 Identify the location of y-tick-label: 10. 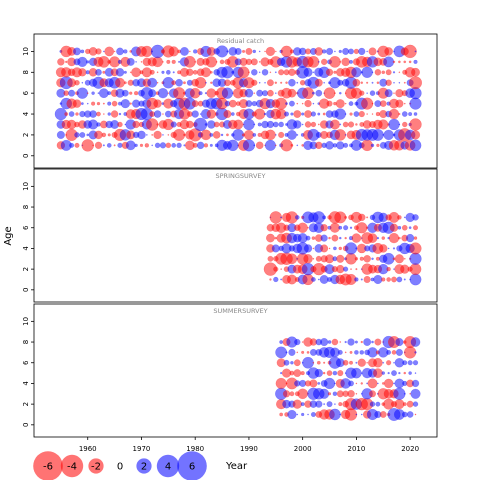
(26, 321).